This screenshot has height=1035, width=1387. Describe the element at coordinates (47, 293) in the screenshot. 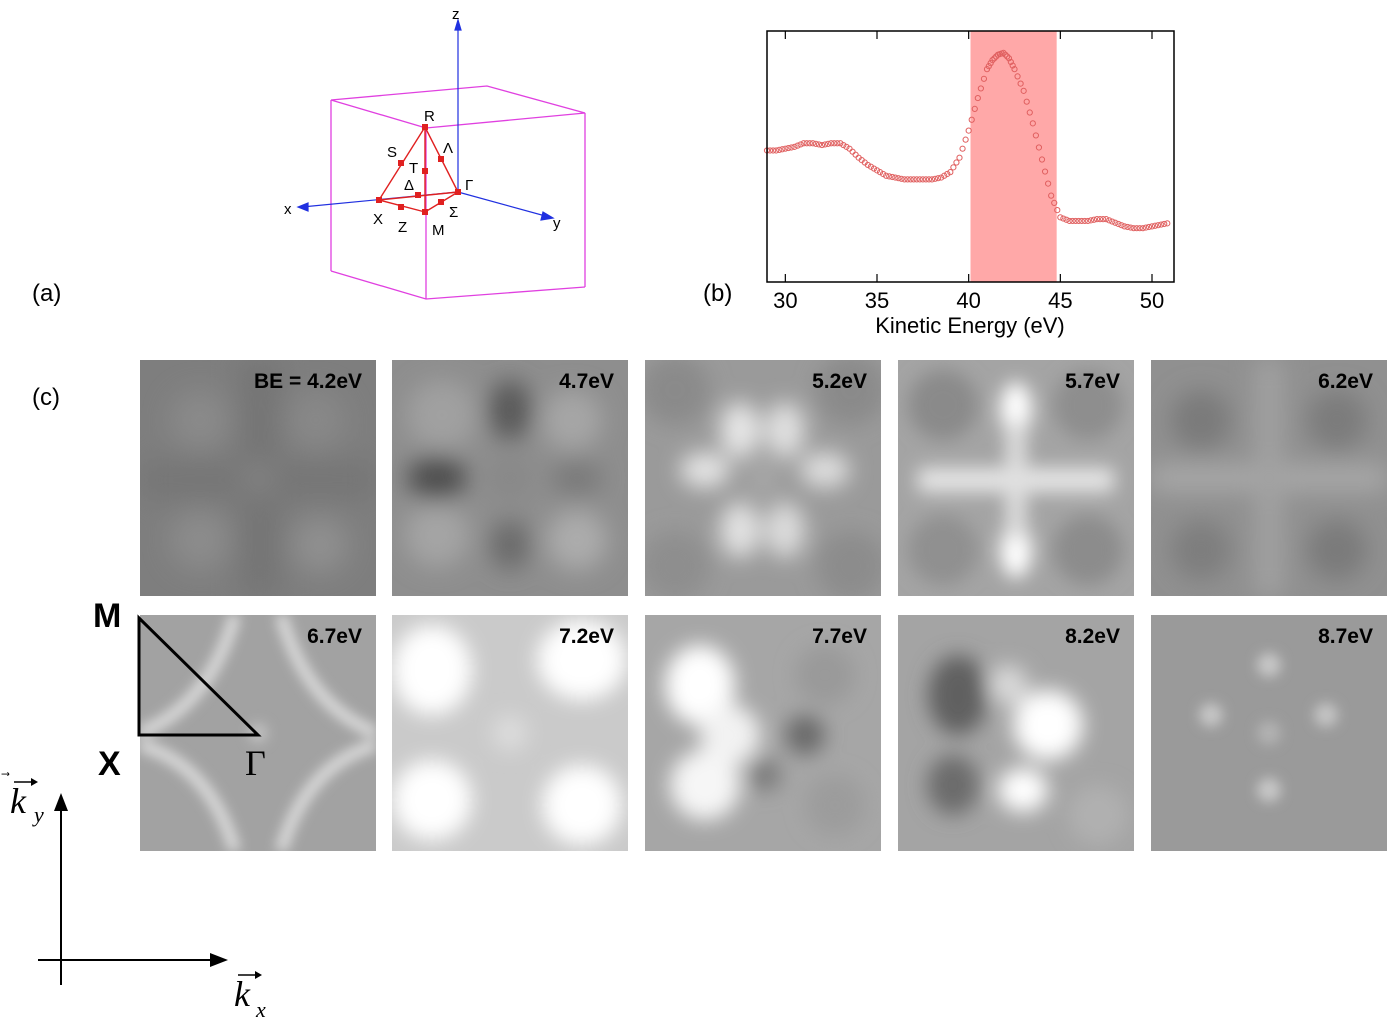

I see `panel-label-a: (a)` at that location.